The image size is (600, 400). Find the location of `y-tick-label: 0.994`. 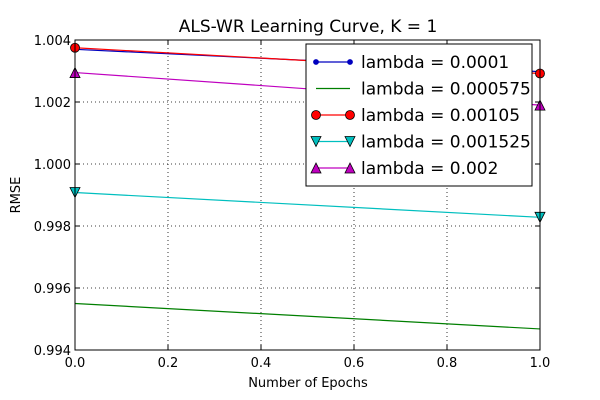

y-tick-label: 0.994 is located at coordinates (52, 351).